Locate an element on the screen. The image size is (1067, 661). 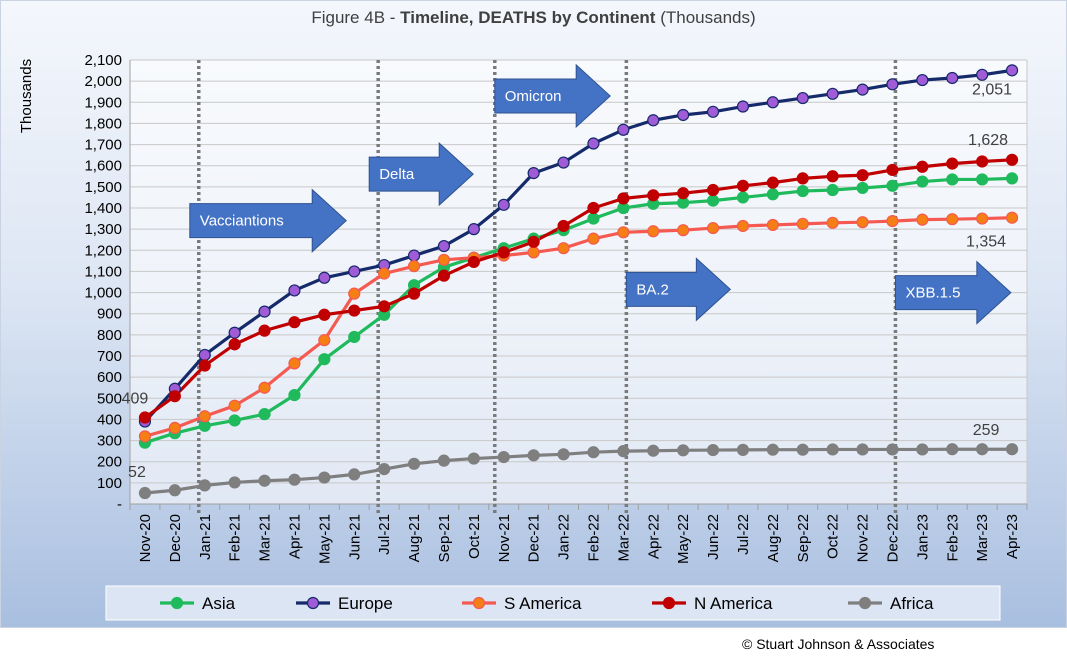
data-label: 52 is located at coordinates (137, 472).